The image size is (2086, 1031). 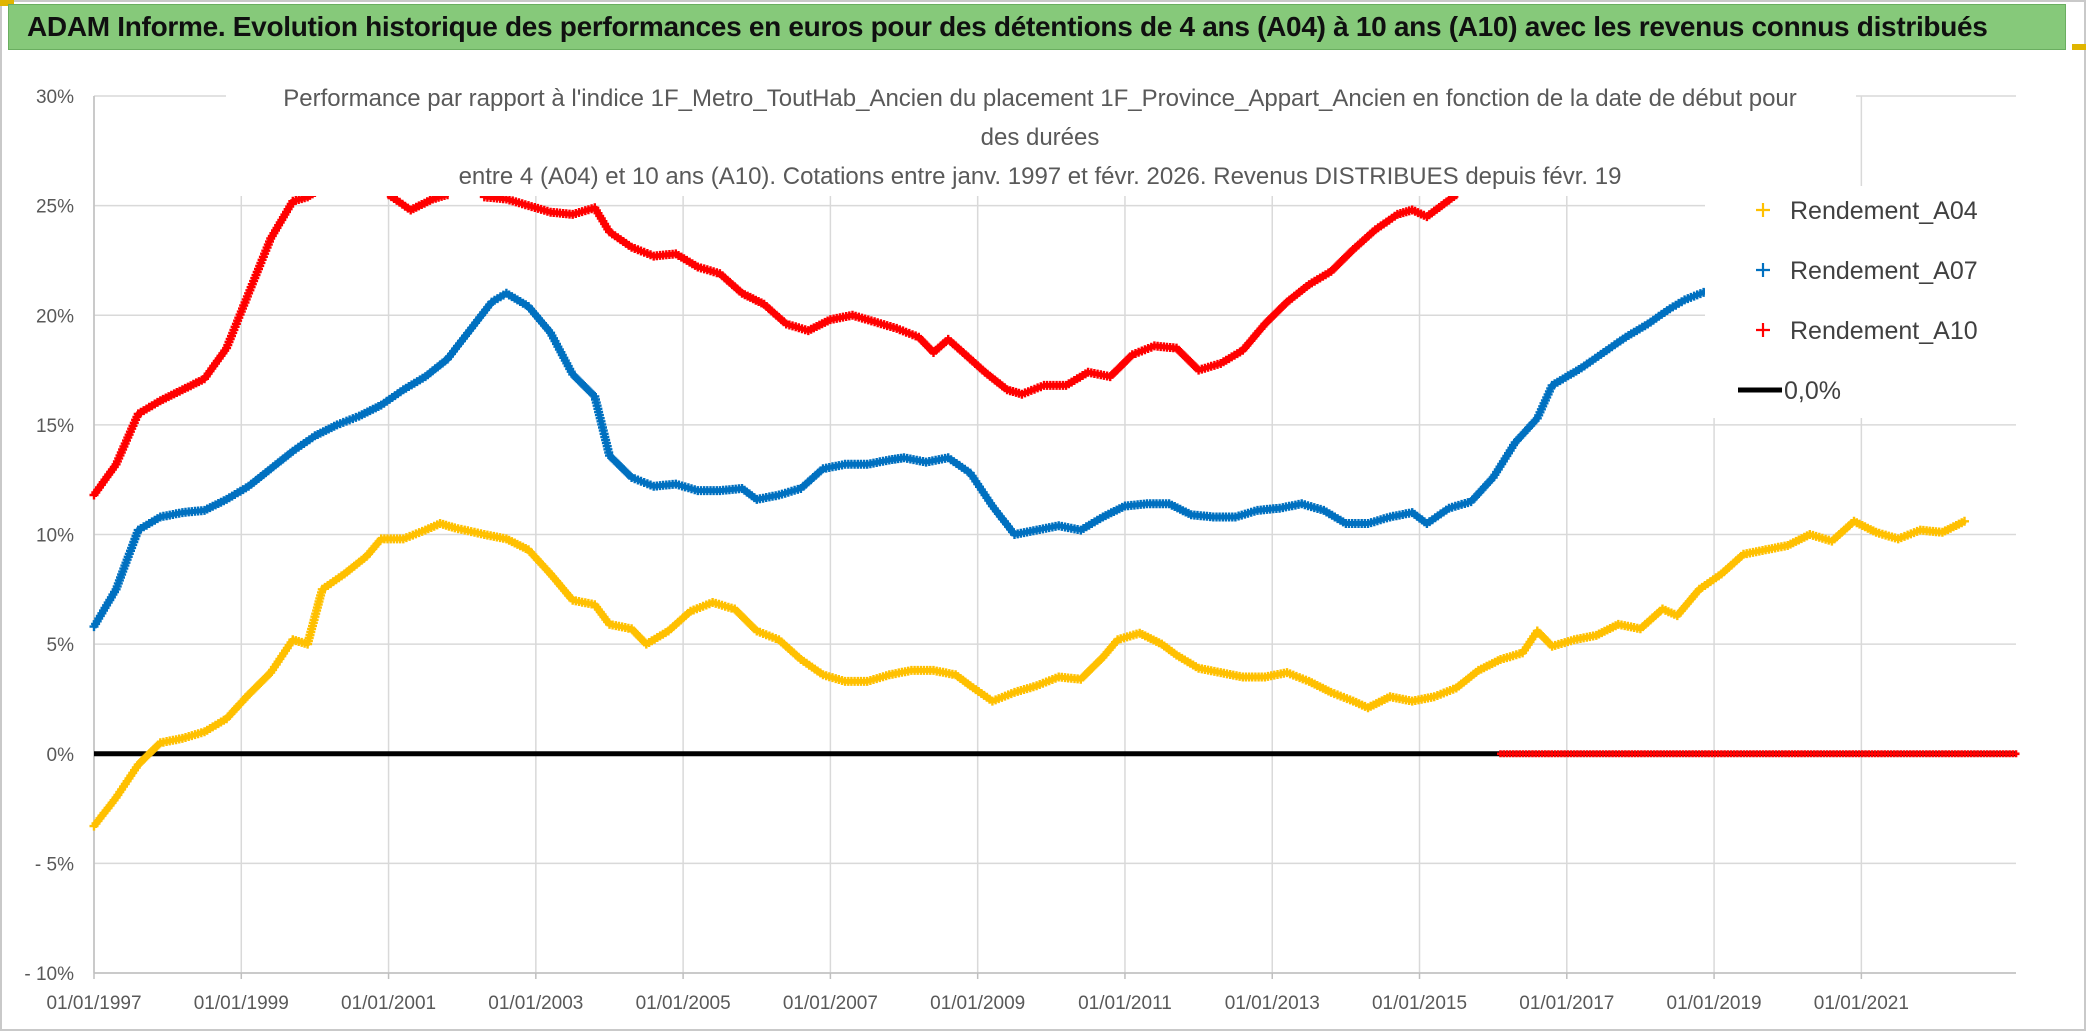 What do you see at coordinates (61, 645) in the screenshot?
I see `y-tick-label: 5%` at bounding box center [61, 645].